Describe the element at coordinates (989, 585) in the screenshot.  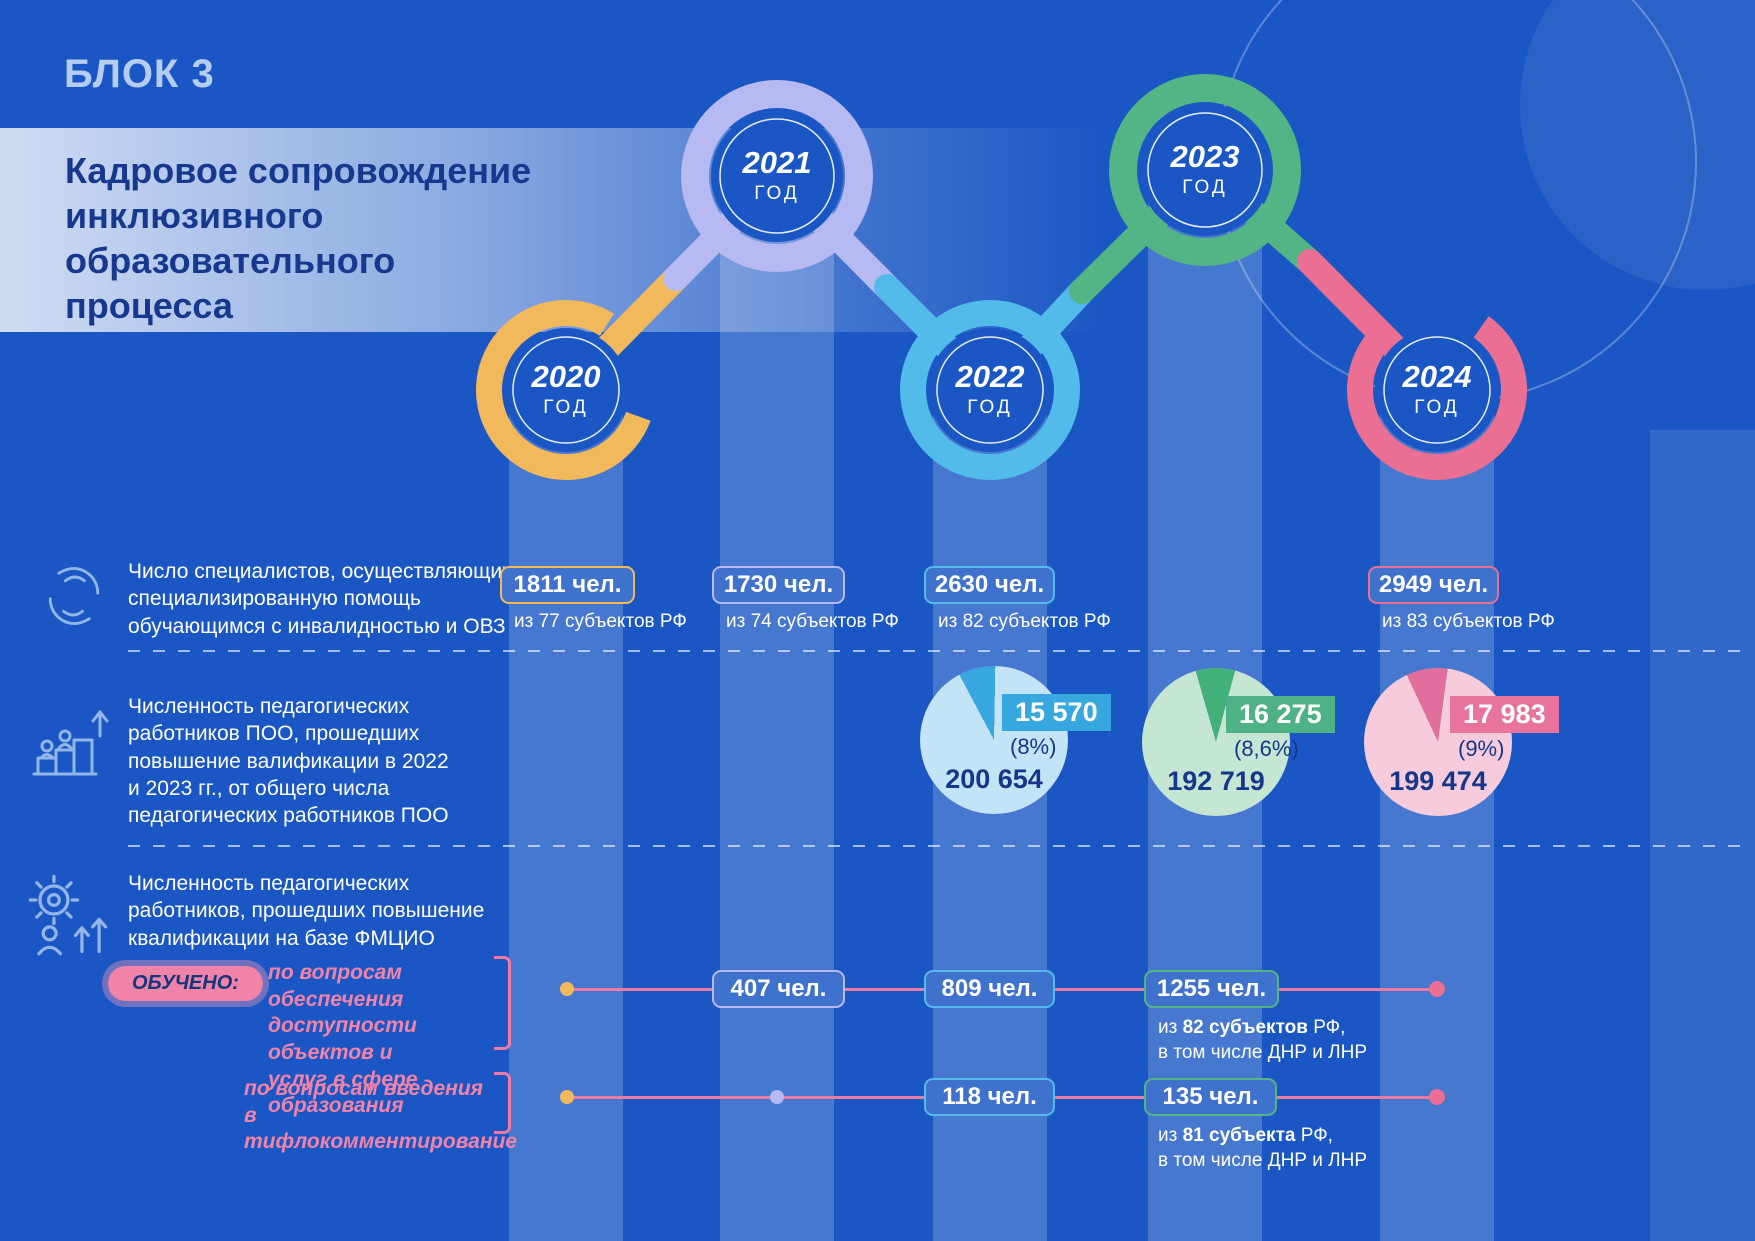
I see `value-box-2022-specialists: 2630 чел.` at that location.